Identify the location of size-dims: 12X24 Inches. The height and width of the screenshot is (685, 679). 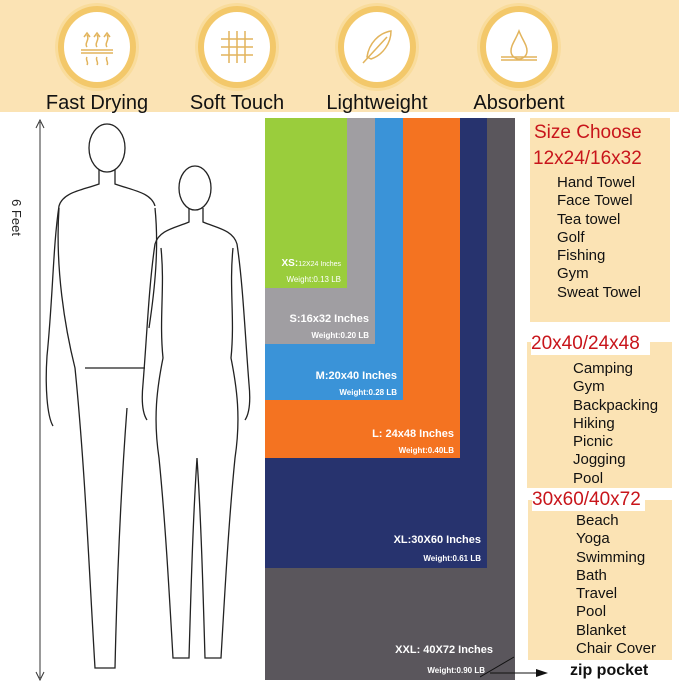
(319, 264).